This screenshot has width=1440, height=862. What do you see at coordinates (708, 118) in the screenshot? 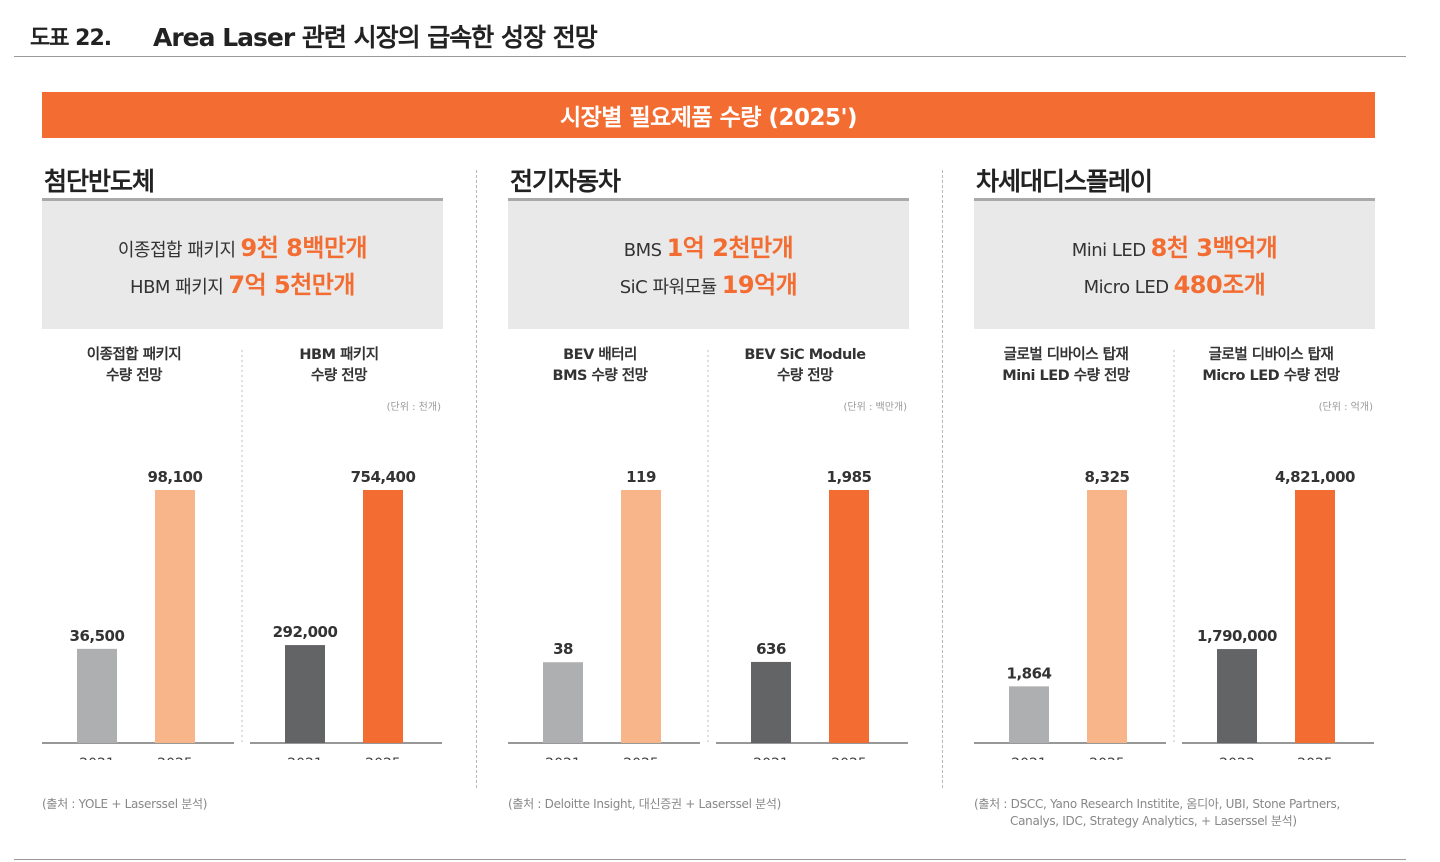
I see `banner-text: 시장별 필요제품 수량 (2025')` at bounding box center [708, 118].